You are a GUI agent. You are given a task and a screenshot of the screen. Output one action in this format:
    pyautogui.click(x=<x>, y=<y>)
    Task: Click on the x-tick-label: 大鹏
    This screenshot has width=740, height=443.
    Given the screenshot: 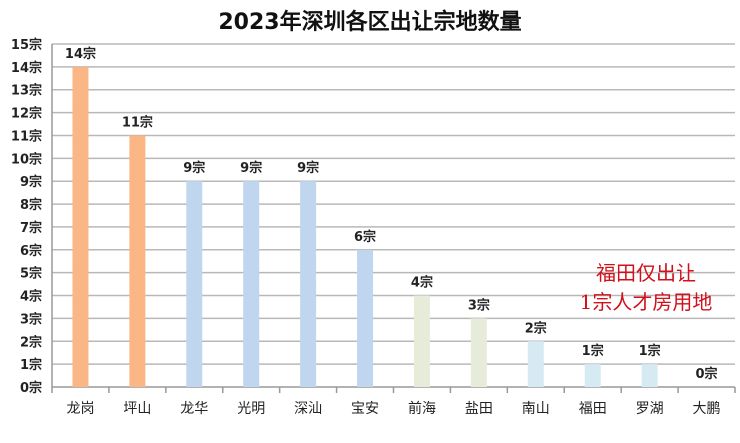 What is the action you would take?
    pyautogui.click(x=707, y=409)
    